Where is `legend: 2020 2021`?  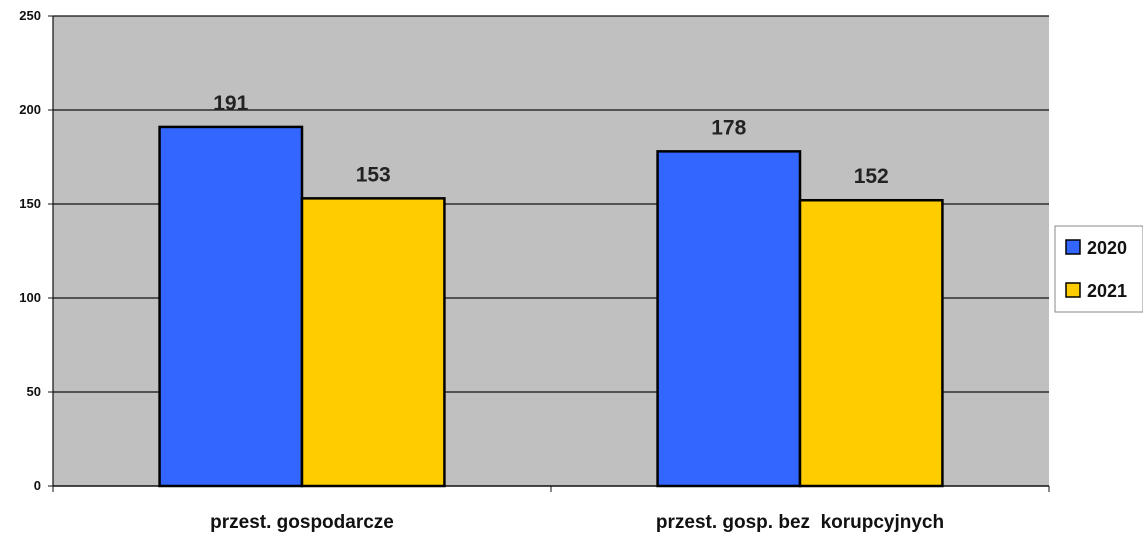 legend: 2020 2021 is located at coordinates (1098, 269).